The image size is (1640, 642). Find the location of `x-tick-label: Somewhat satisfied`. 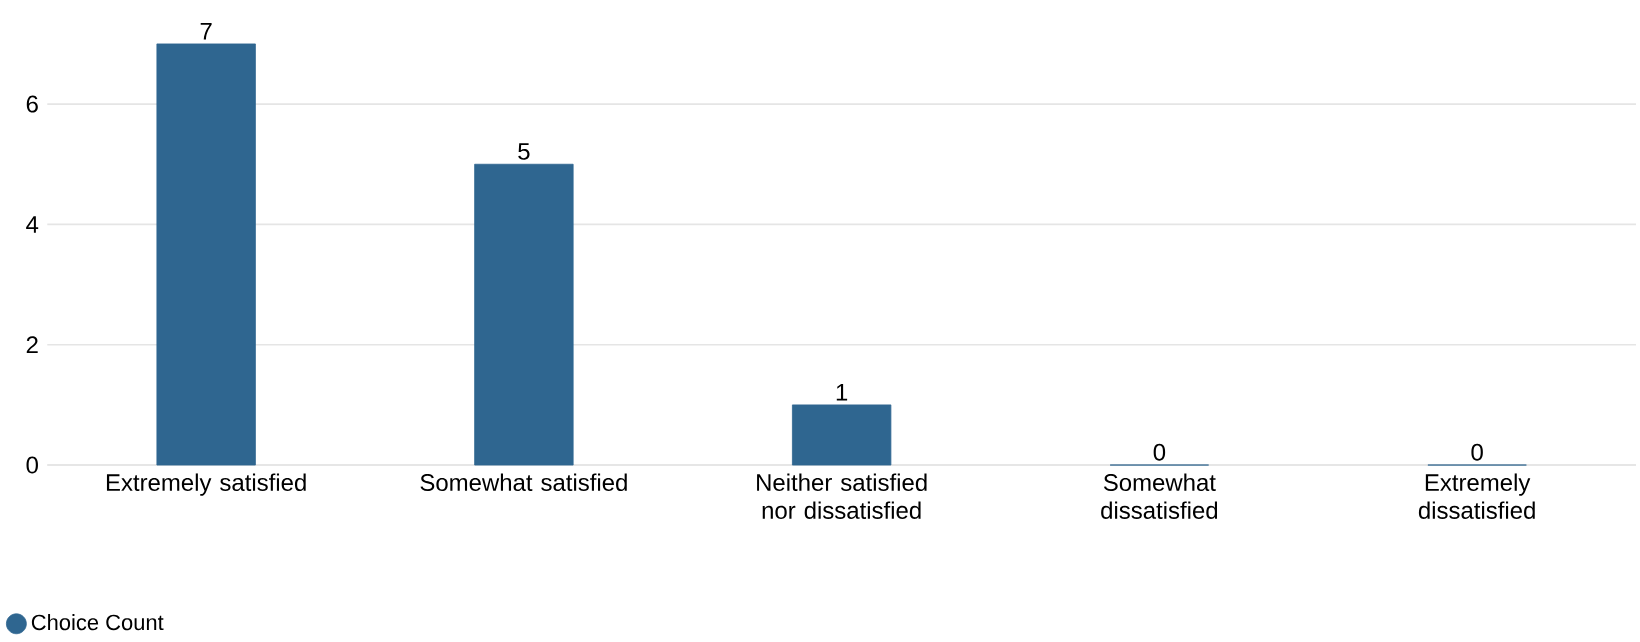

x-tick-label: Somewhat satisfied is located at coordinates (523, 482).